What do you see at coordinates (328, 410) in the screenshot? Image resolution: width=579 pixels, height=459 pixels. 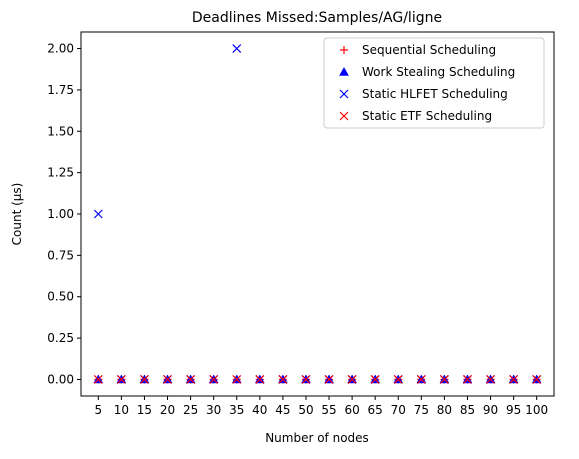 I see `x-tick-label: 55` at bounding box center [328, 410].